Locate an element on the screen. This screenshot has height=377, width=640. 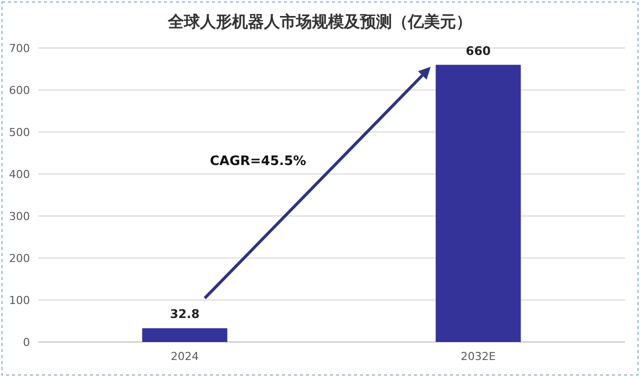
y-tick-label: 700 is located at coordinates (19, 48).